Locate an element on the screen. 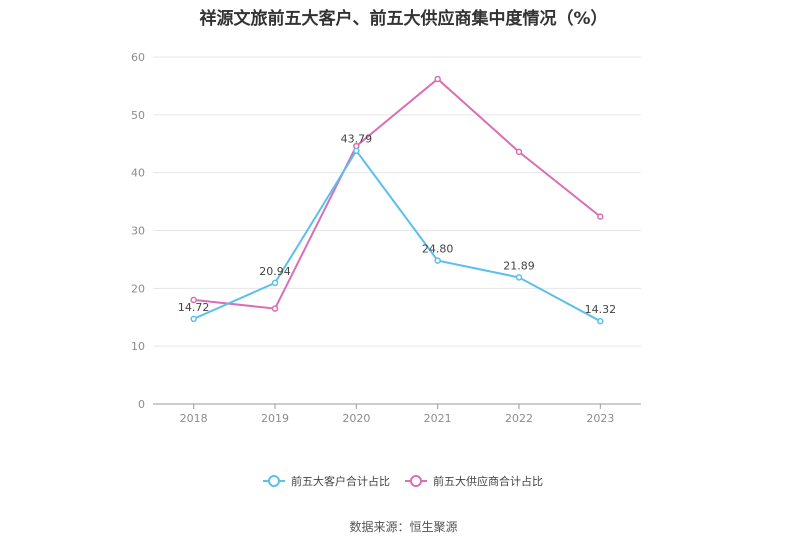  y-tick-label: 30 is located at coordinates (138, 231).